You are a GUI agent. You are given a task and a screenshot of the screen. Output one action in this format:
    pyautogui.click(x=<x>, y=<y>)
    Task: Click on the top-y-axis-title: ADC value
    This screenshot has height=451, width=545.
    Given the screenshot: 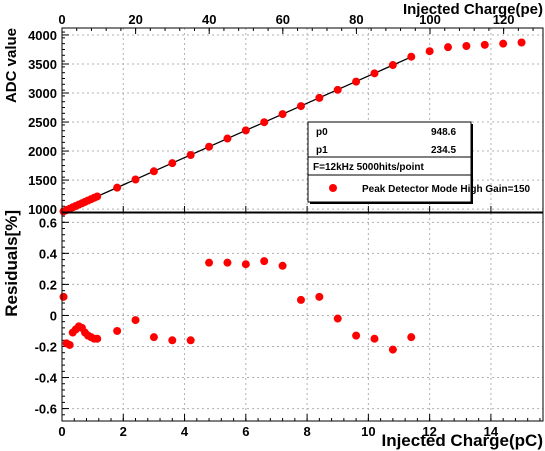 What is the action you would take?
    pyautogui.click(x=11, y=65)
    